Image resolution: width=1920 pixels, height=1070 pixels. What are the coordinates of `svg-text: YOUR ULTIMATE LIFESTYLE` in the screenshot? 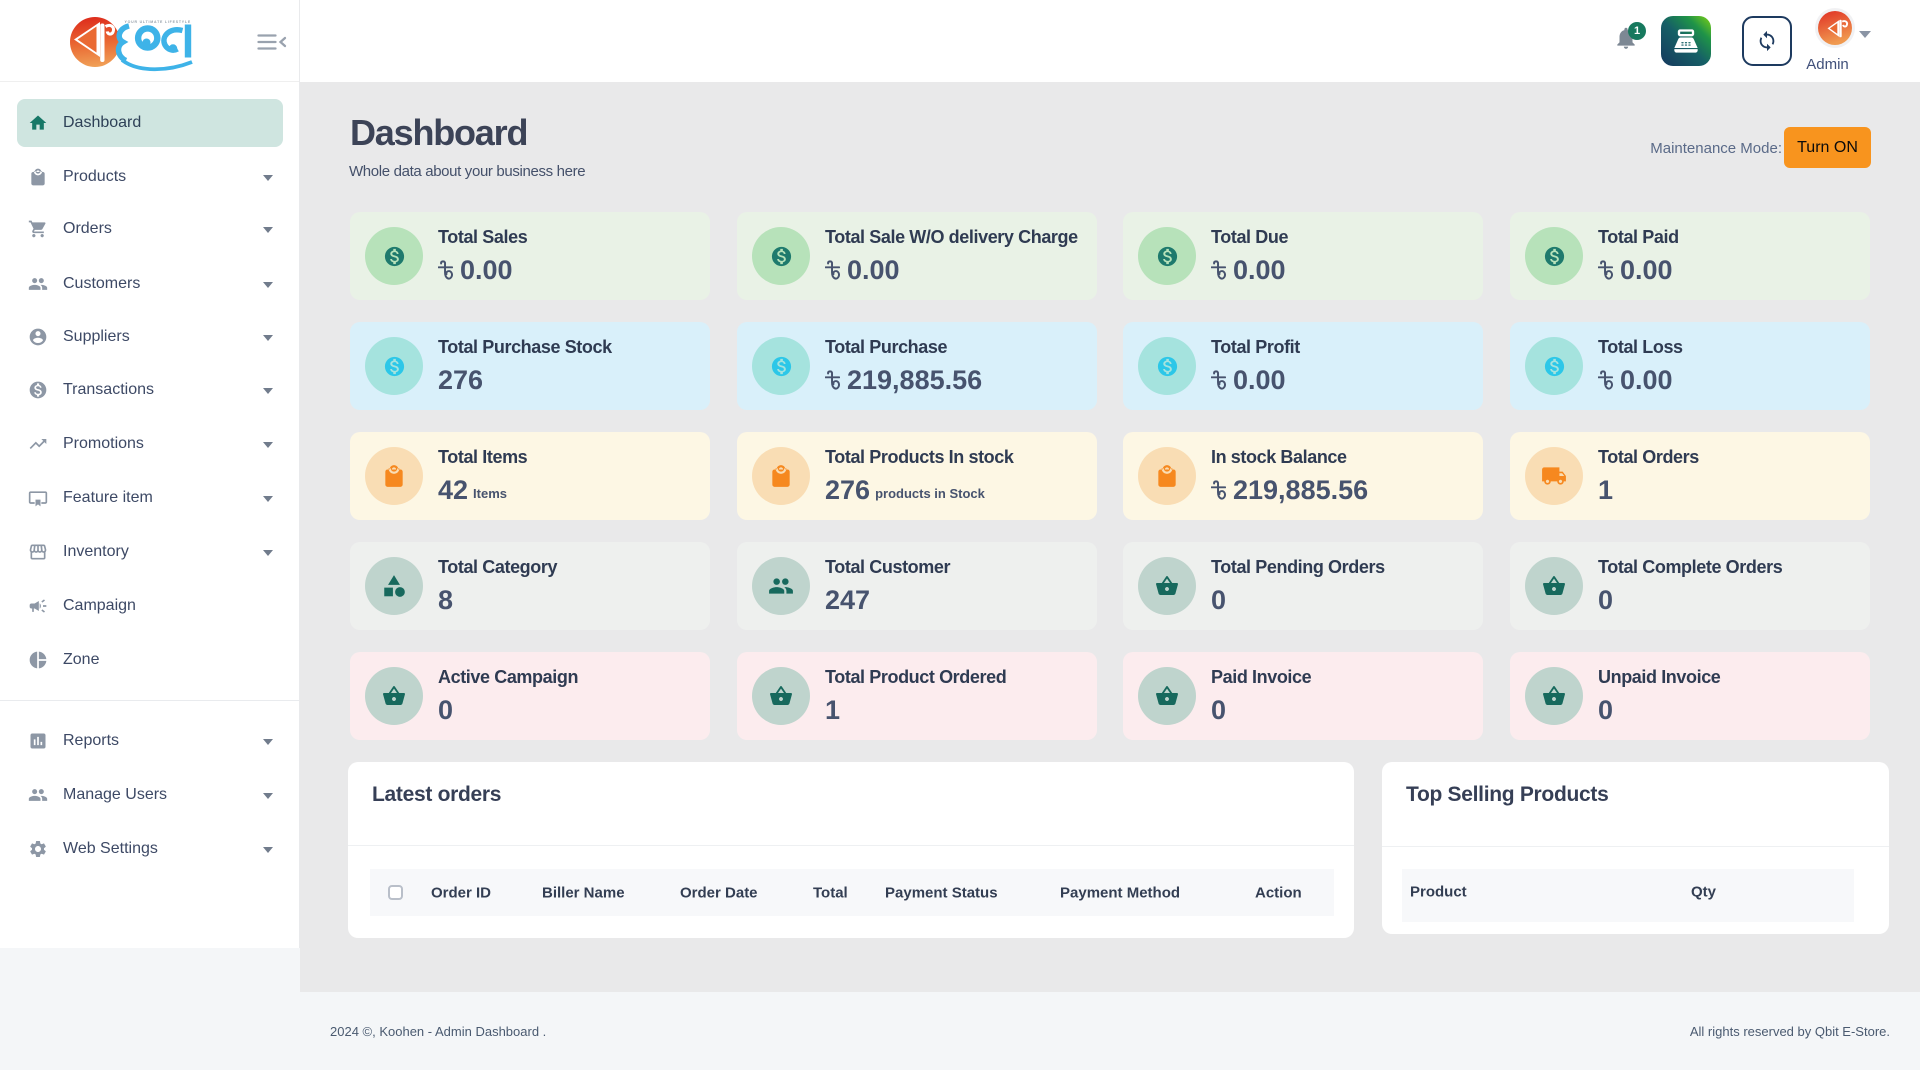 It's located at (158, 22).